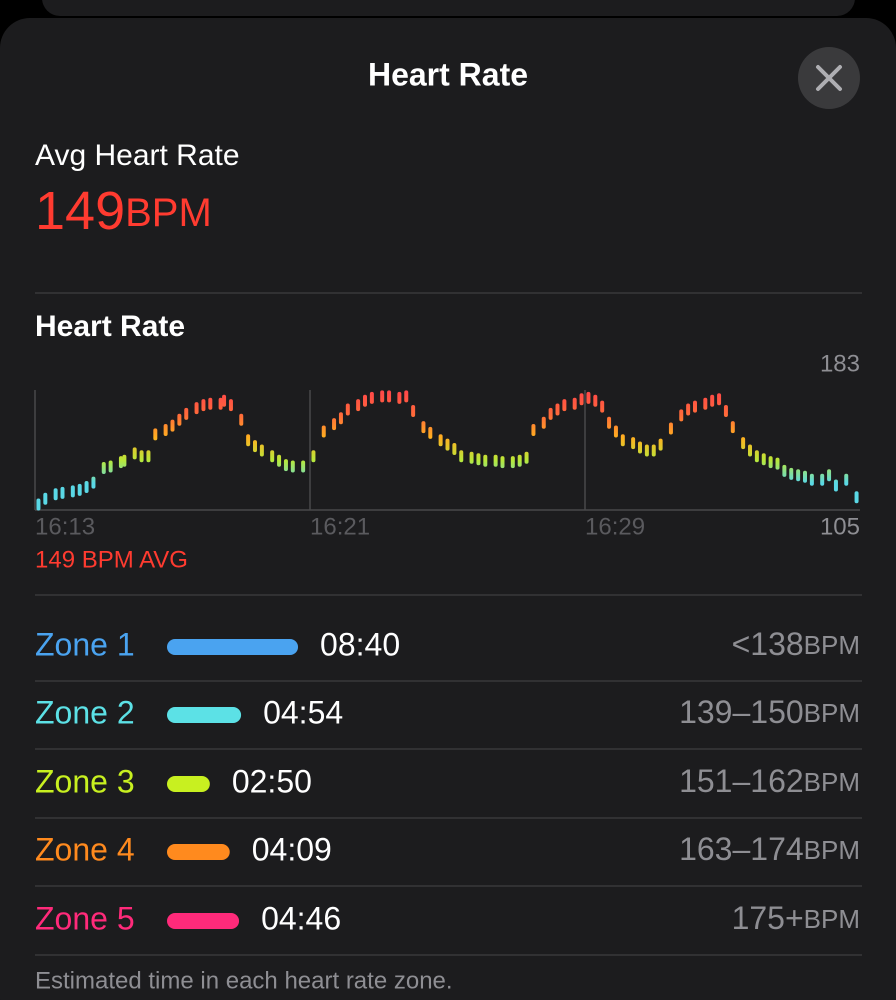  What do you see at coordinates (741, 712) in the screenshot?
I see `zone-range-value: 139–150` at bounding box center [741, 712].